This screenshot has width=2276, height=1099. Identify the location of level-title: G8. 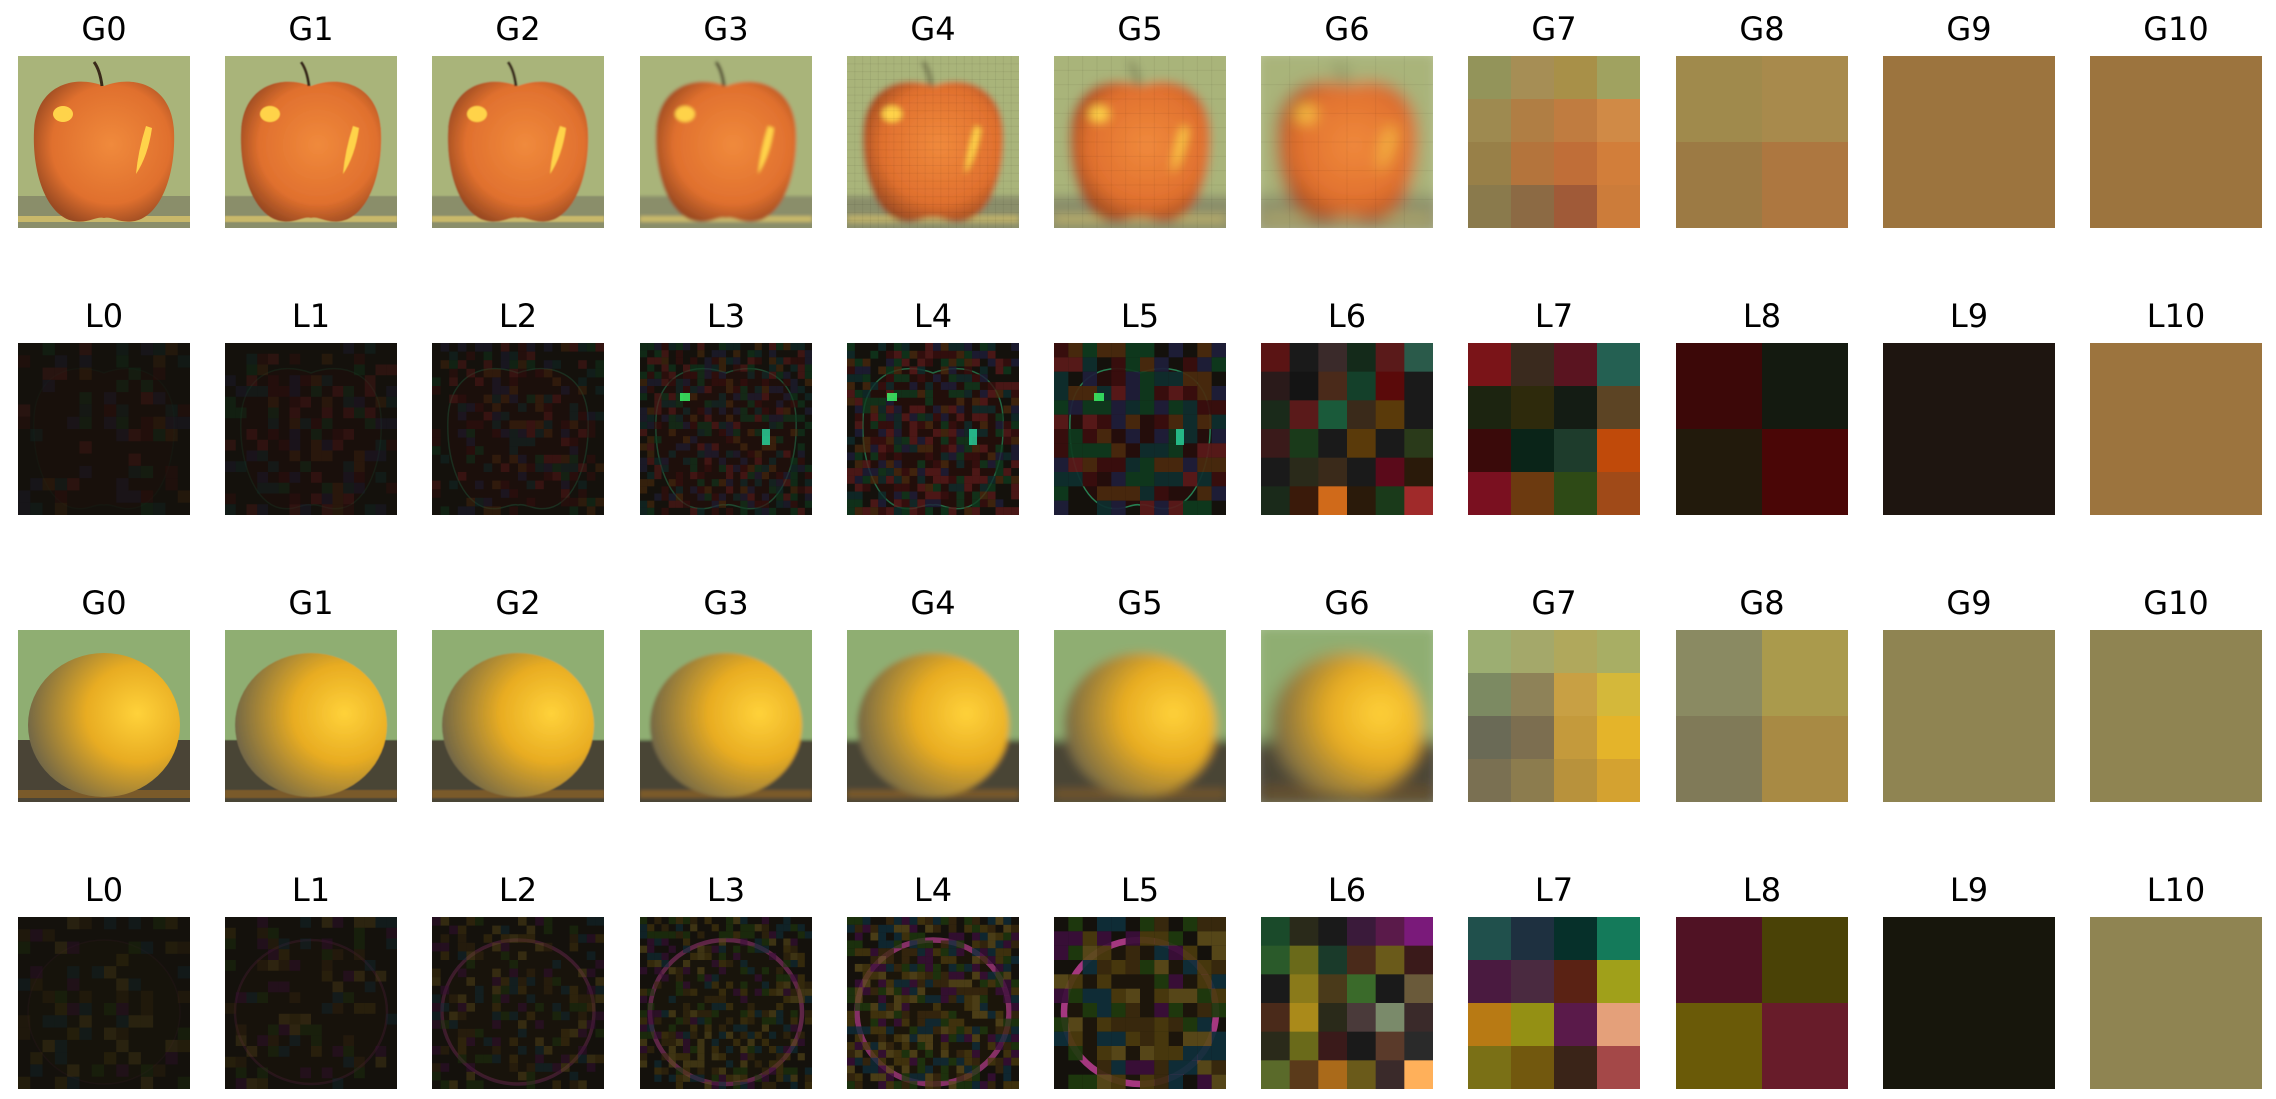
(1762, 29).